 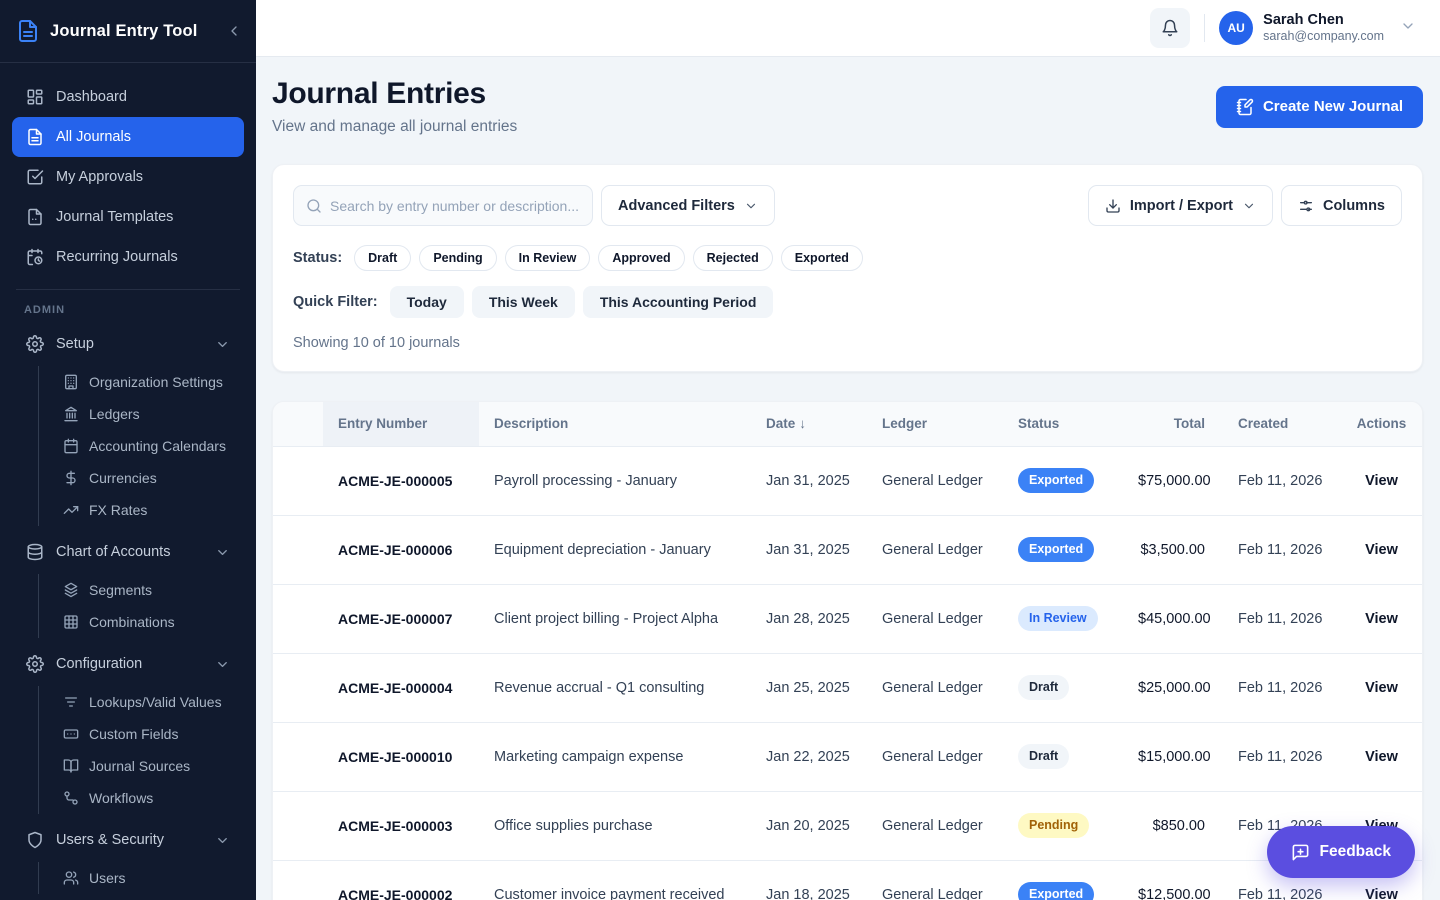 I want to click on user-menu: AU Sarah Chen sarah@company.com, so click(x=1317, y=28).